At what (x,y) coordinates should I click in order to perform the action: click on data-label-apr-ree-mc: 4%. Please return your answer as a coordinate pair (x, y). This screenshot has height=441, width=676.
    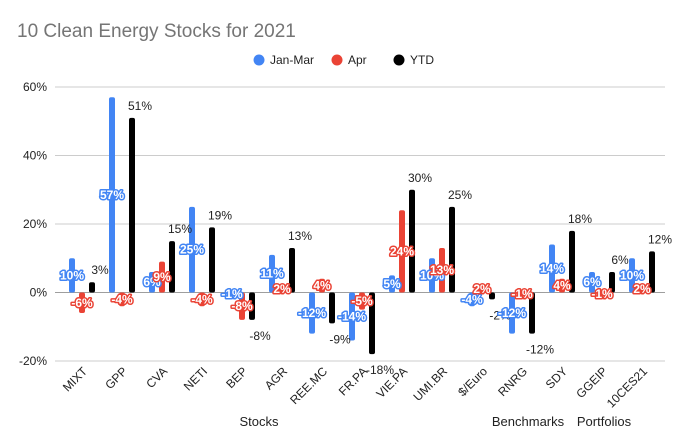
    Looking at the image, I should click on (322, 286).